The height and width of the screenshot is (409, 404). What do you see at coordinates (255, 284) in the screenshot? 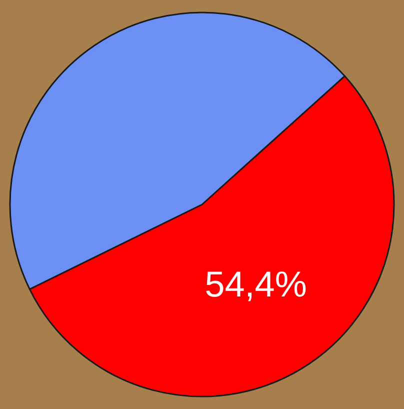
I see `data-label: 54,4%` at bounding box center [255, 284].